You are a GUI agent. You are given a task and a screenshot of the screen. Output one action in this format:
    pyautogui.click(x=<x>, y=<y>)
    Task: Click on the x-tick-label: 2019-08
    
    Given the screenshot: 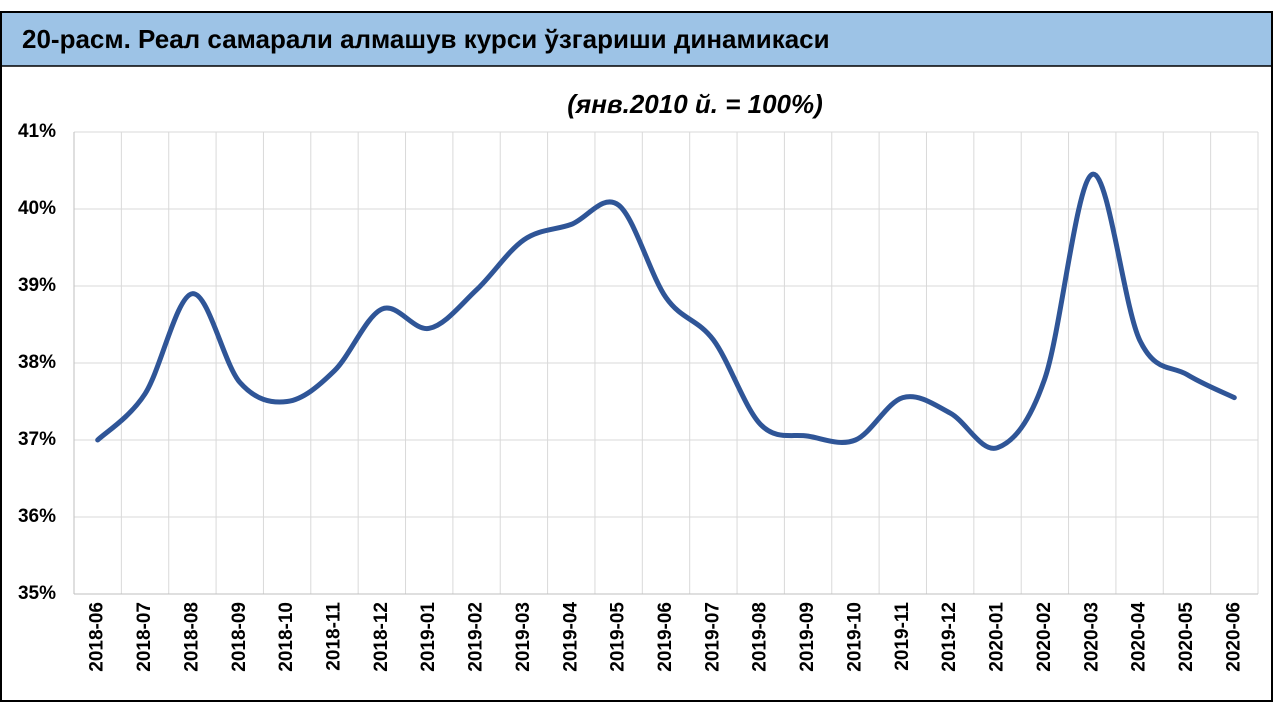 What is the action you would take?
    pyautogui.click(x=760, y=637)
    